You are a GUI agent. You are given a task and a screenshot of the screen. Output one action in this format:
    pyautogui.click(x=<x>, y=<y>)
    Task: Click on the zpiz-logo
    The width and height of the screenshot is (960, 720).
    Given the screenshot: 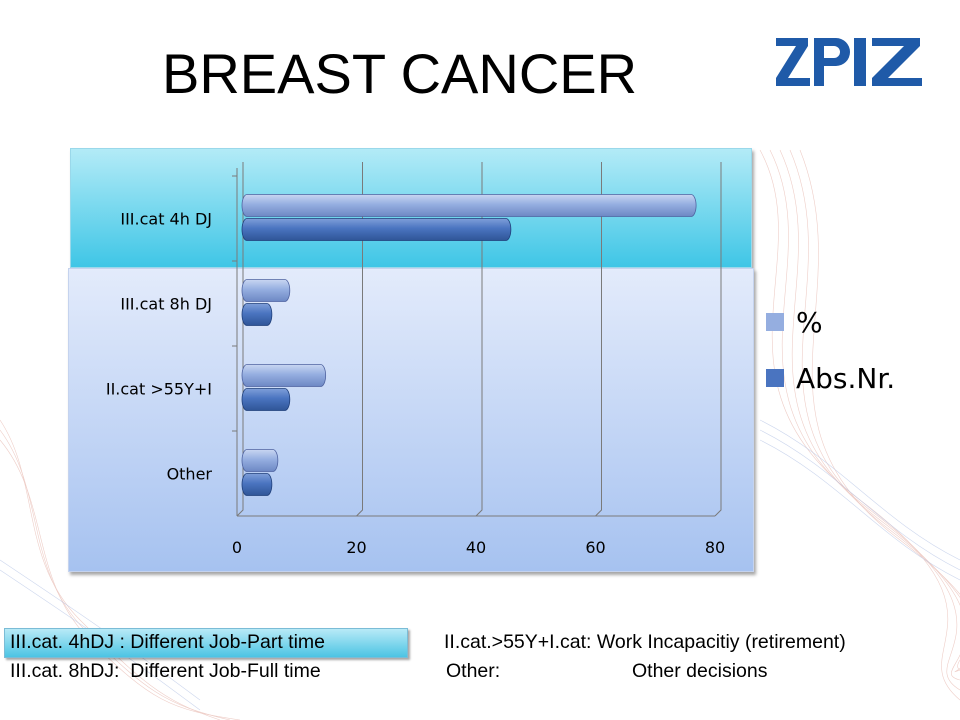 What is the action you would take?
    pyautogui.click(x=849, y=62)
    